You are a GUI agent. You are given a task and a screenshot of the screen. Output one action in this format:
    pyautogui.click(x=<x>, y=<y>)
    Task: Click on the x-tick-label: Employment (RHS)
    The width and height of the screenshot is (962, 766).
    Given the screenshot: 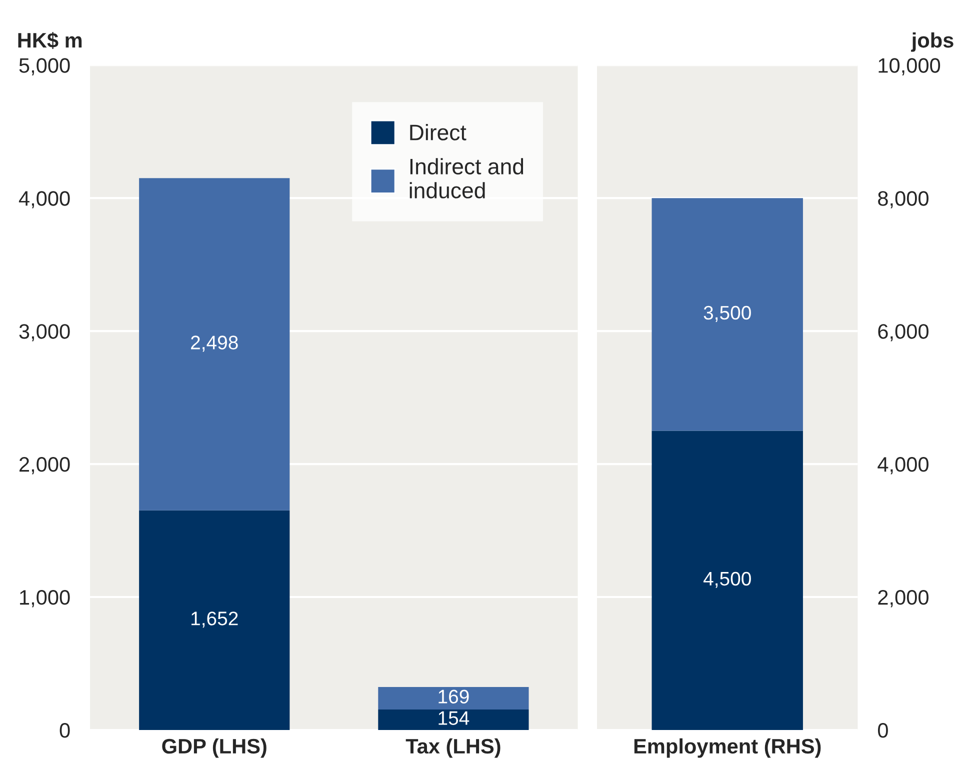 What is the action you would take?
    pyautogui.click(x=727, y=748)
    